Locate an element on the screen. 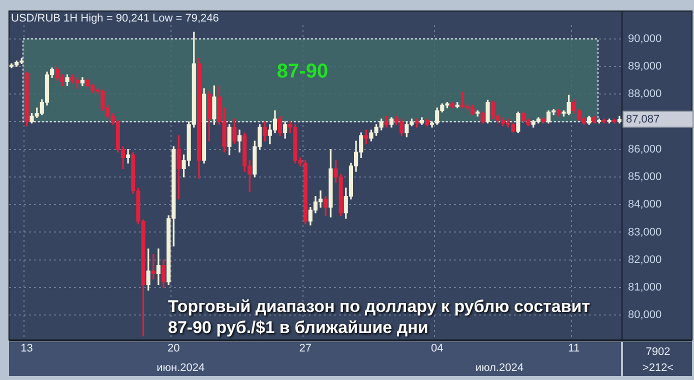 This screenshot has height=380, width=694. x-tick-label: 11 is located at coordinates (574, 348).